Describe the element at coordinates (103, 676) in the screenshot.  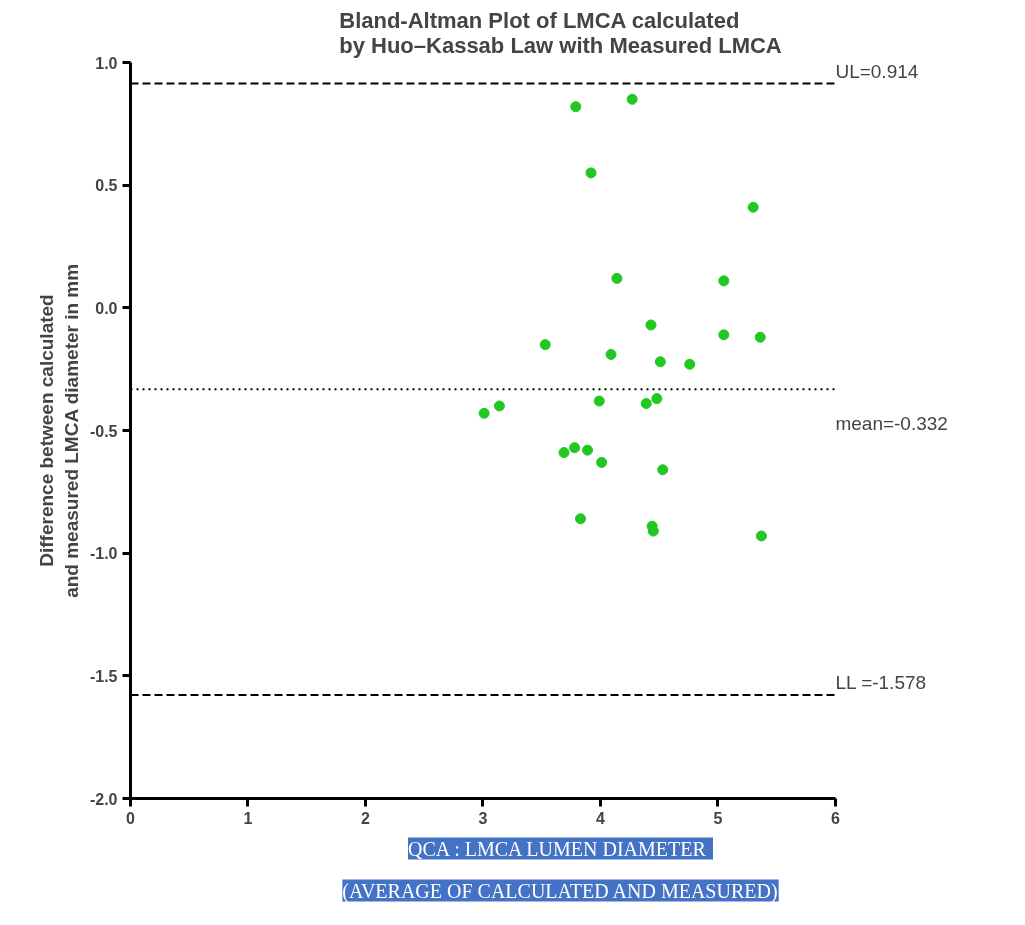
I see `y-tick-label: -1.5` at that location.